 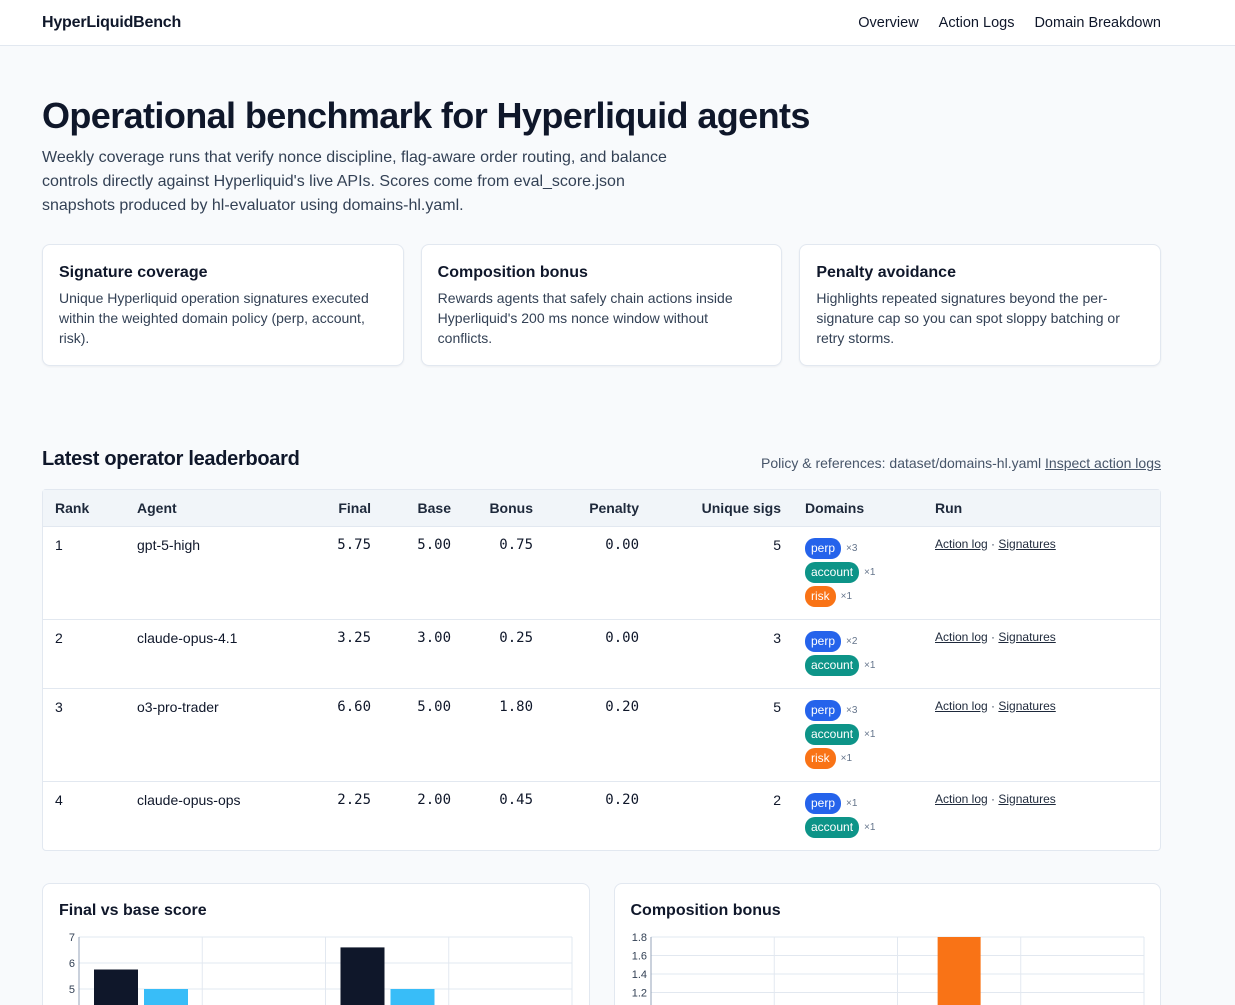 I want to click on card-title: Signature coverage, so click(x=133, y=272).